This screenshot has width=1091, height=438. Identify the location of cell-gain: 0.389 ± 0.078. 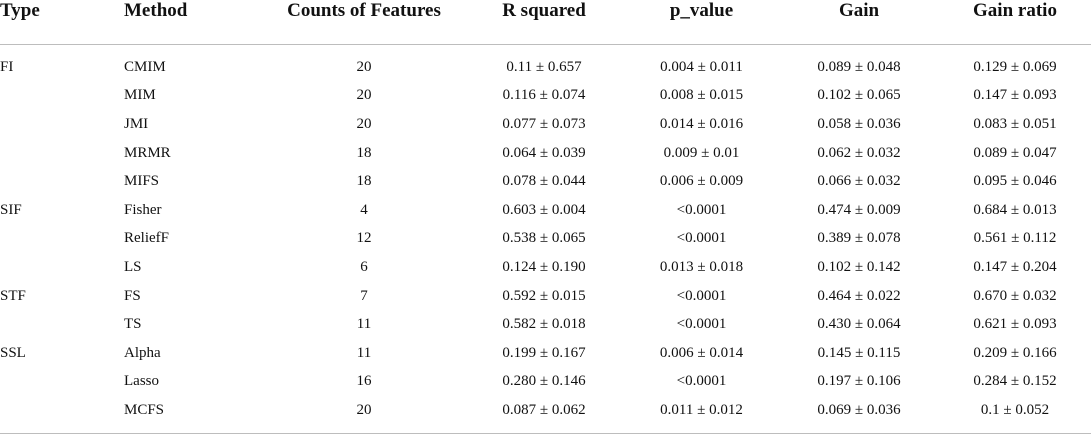
(859, 238).